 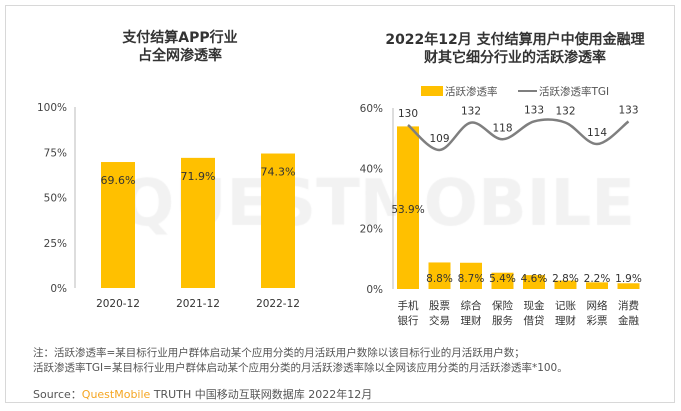 What do you see at coordinates (565, 279) in the screenshot?
I see `right-bar-label: 2.8%` at bounding box center [565, 279].